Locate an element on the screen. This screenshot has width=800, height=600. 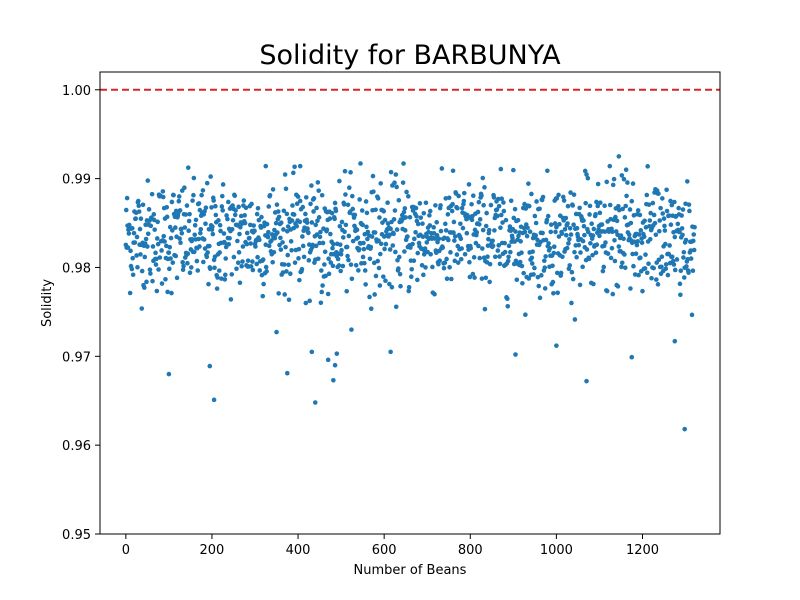
x-tick-label: 800 is located at coordinates (470, 550).